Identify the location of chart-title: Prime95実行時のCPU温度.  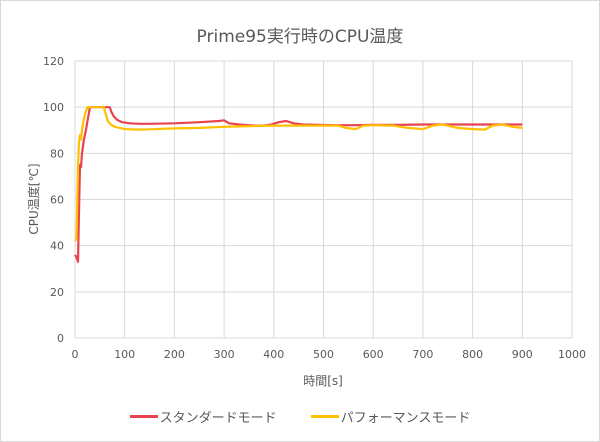
(300, 37).